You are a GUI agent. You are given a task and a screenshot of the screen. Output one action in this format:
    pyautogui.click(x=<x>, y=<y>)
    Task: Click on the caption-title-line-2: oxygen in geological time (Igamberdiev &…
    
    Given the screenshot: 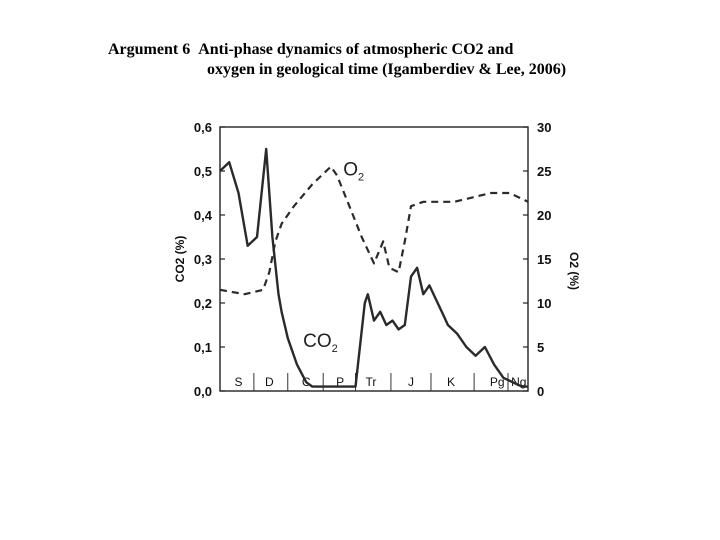 What is the action you would take?
    pyautogui.click(x=387, y=69)
    